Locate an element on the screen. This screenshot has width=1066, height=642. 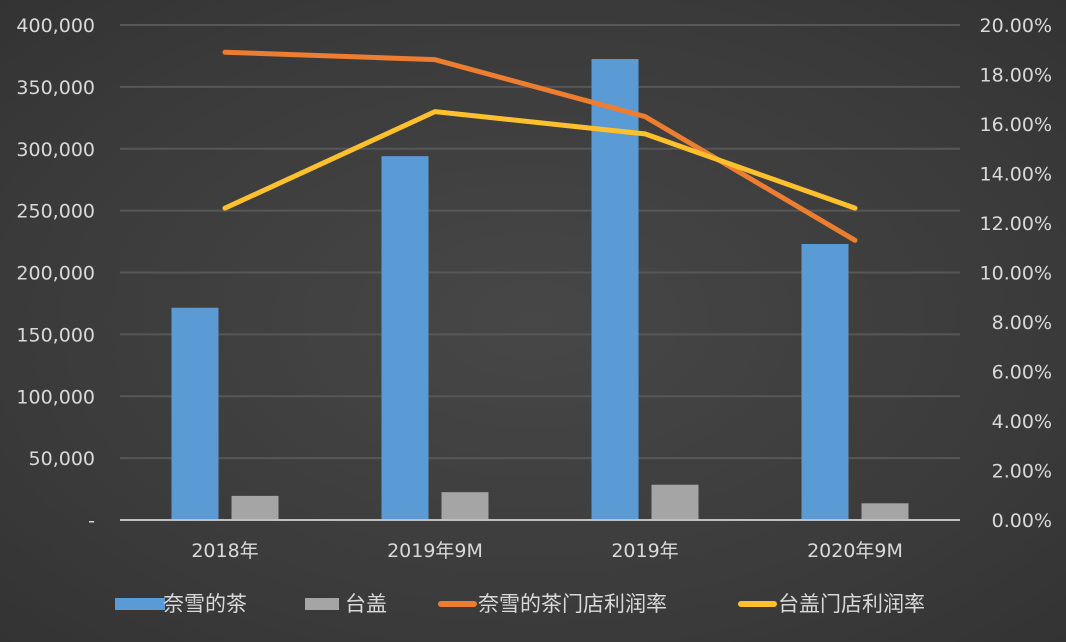
x-axis-tick-label: 2020年9M is located at coordinates (855, 551).